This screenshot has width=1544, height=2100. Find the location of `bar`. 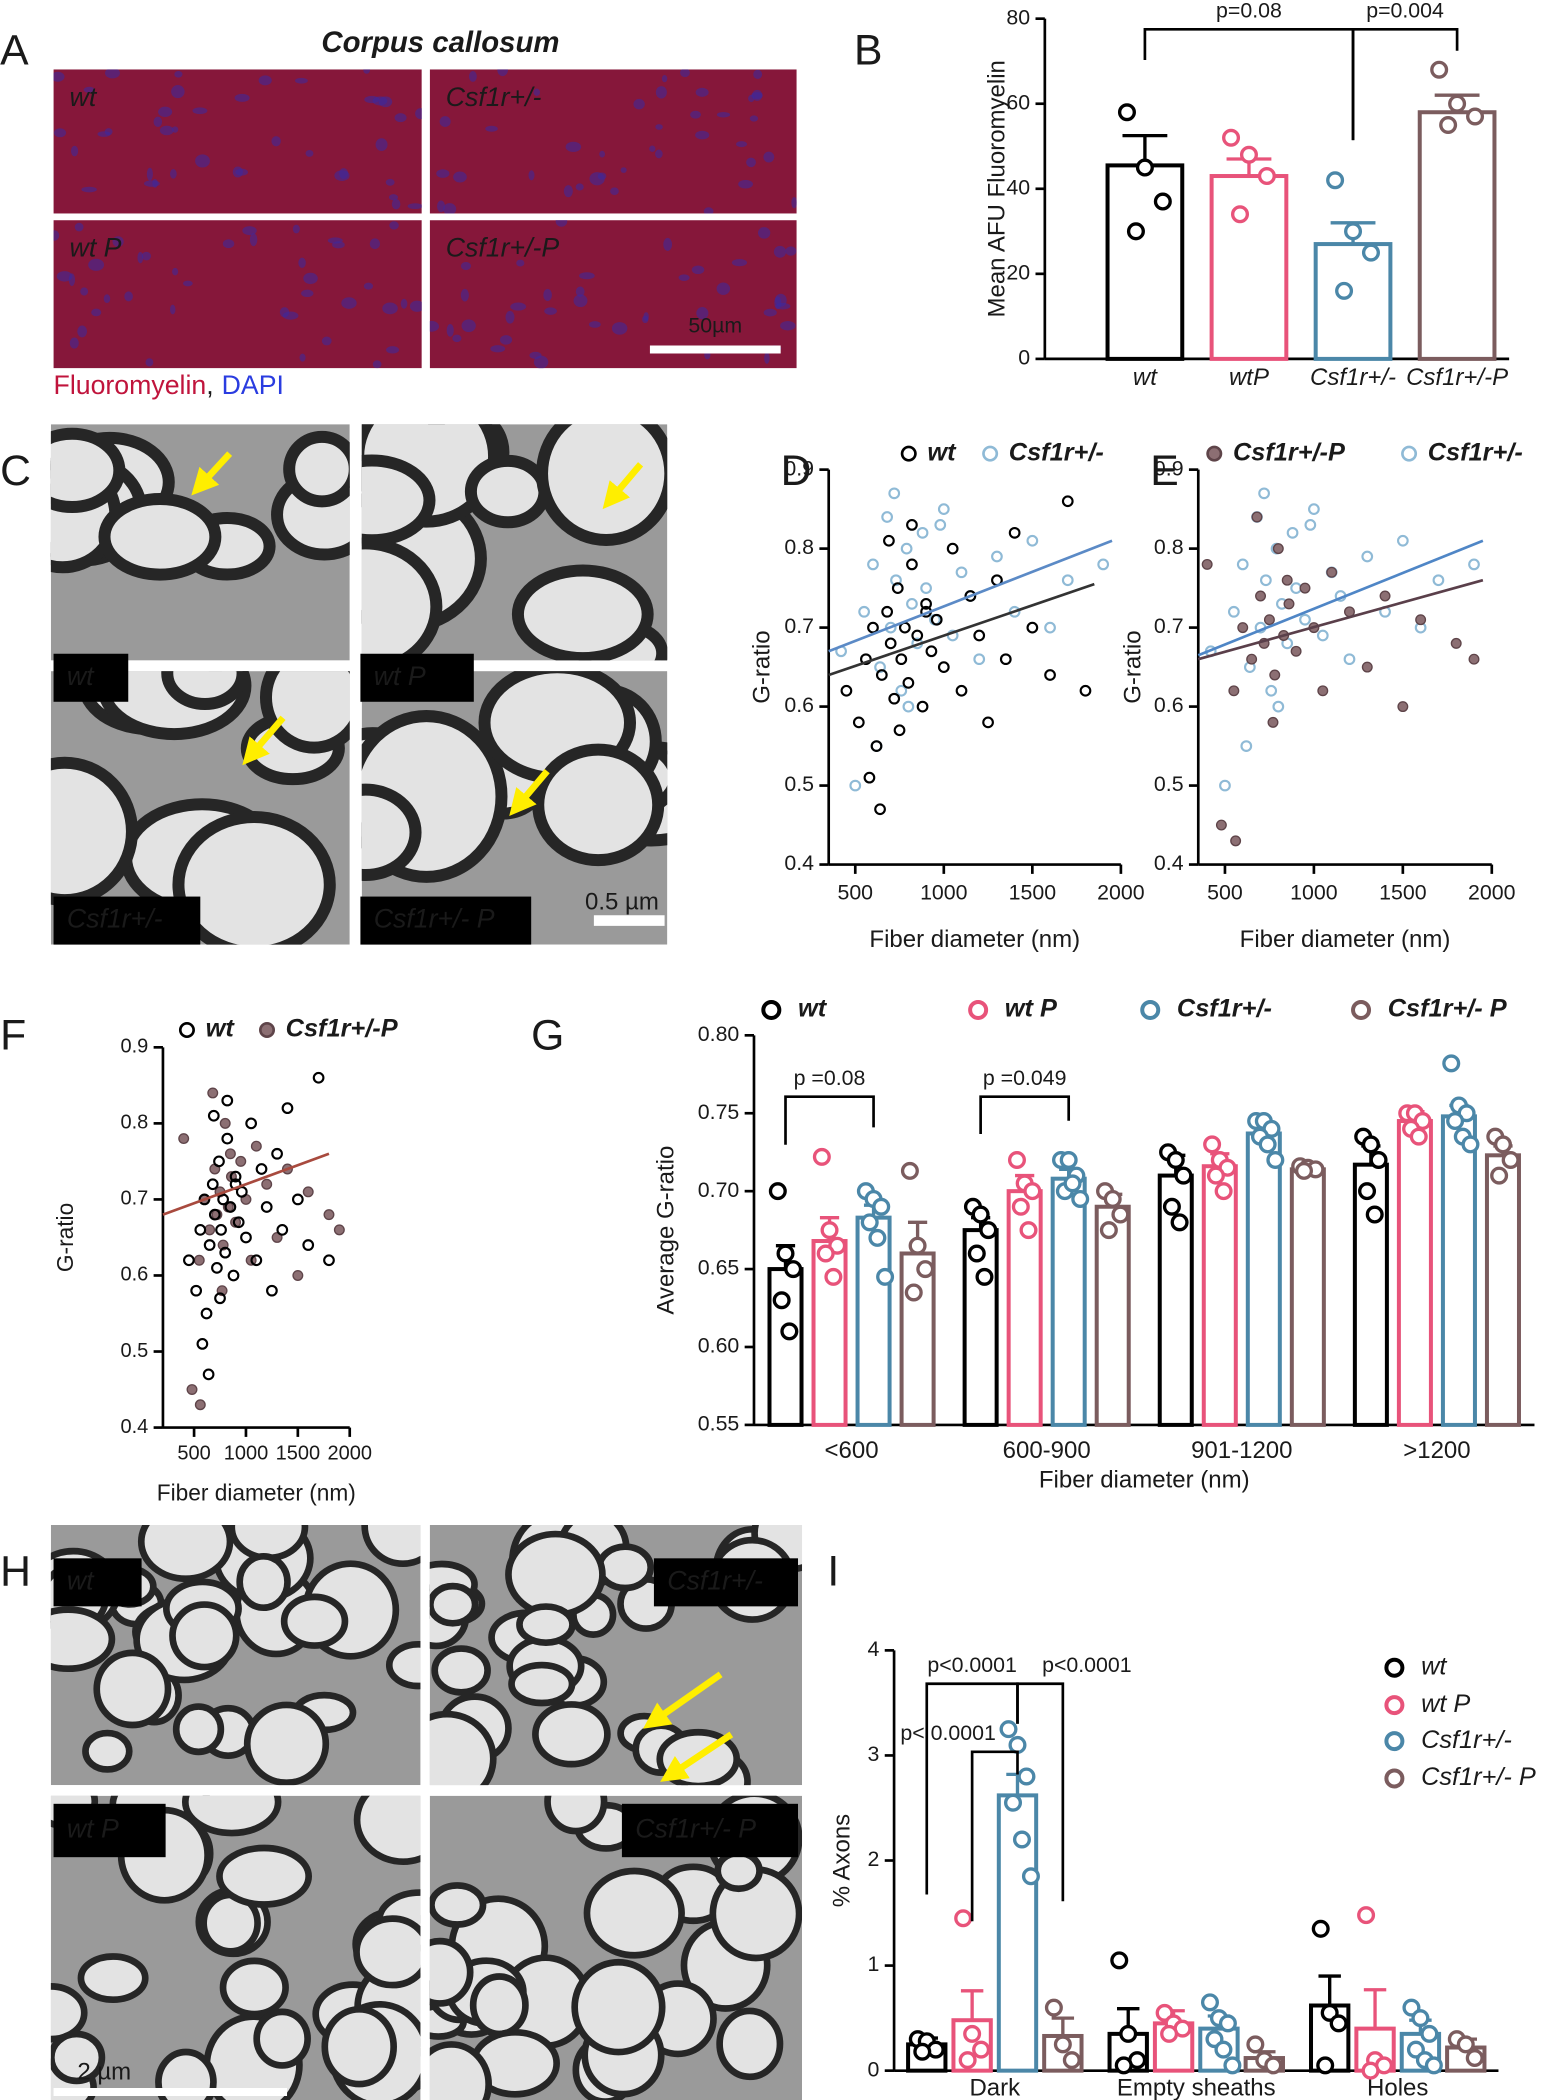

bar is located at coordinates (1370, 1294).